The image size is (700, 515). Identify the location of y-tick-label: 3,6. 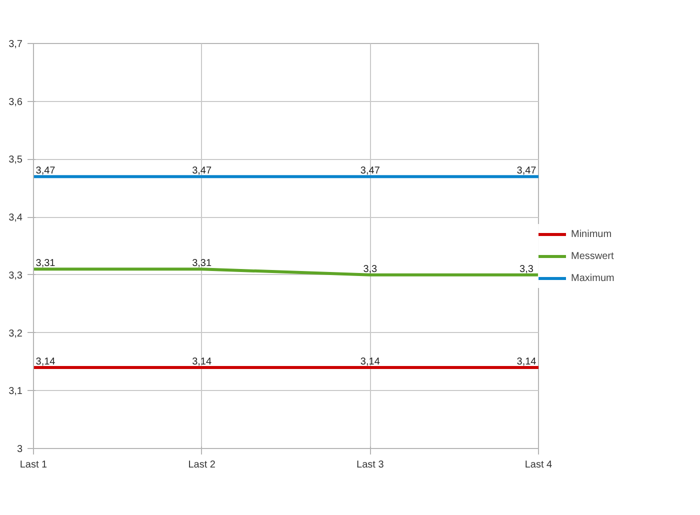
(15, 102).